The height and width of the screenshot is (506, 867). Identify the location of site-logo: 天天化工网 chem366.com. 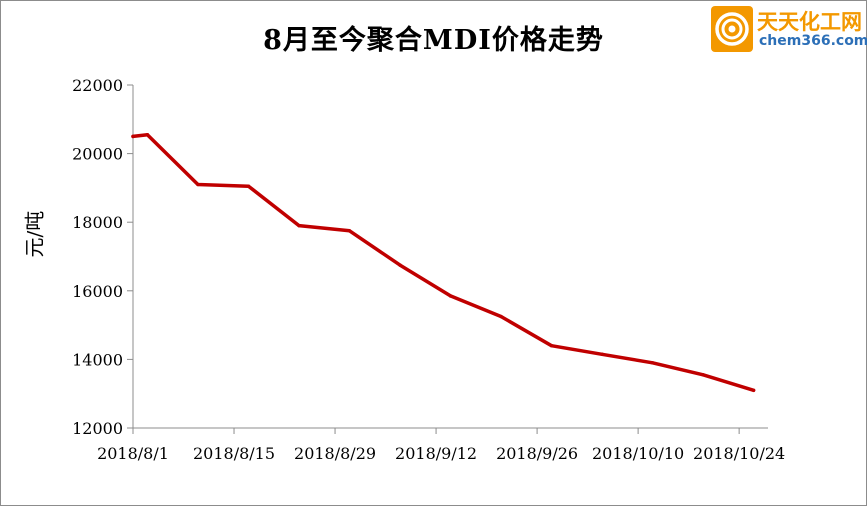
(788, 29).